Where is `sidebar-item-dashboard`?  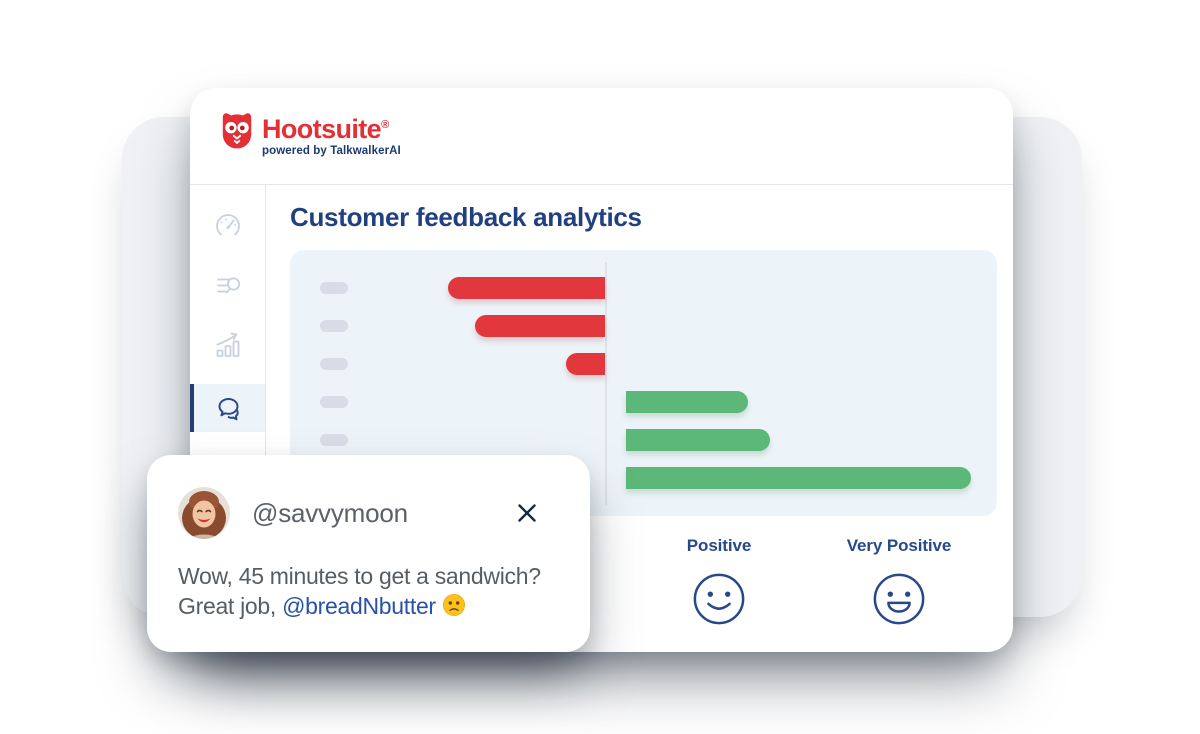 sidebar-item-dashboard is located at coordinates (227, 226).